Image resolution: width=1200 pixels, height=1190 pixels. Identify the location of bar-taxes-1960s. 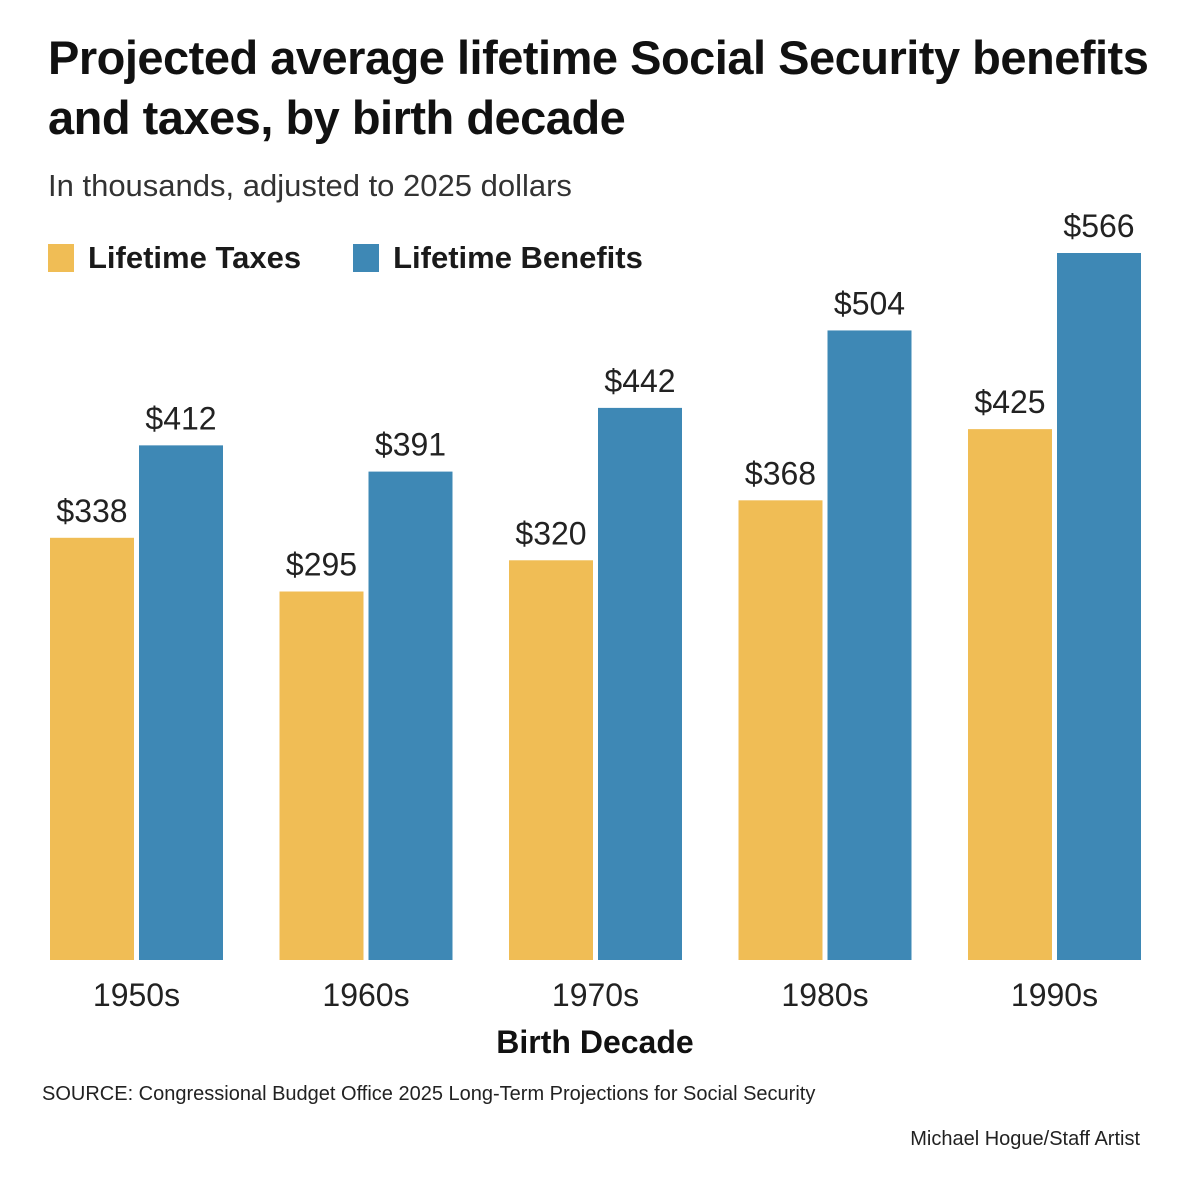
(321, 775).